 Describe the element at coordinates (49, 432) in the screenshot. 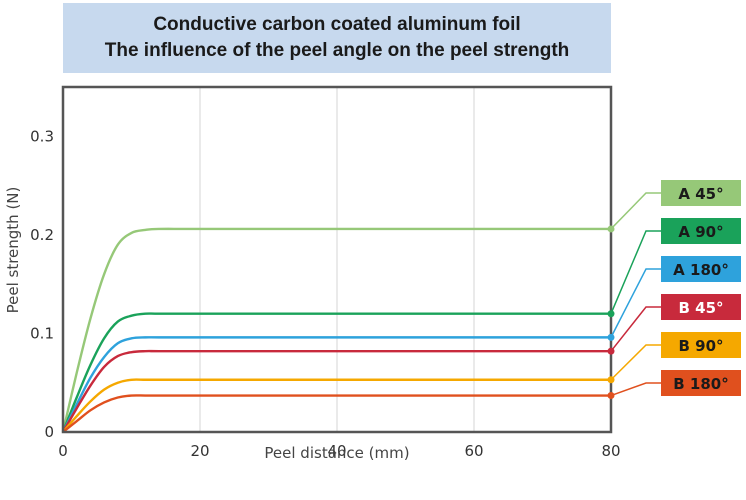

I see `y-tick-label: 0` at that location.